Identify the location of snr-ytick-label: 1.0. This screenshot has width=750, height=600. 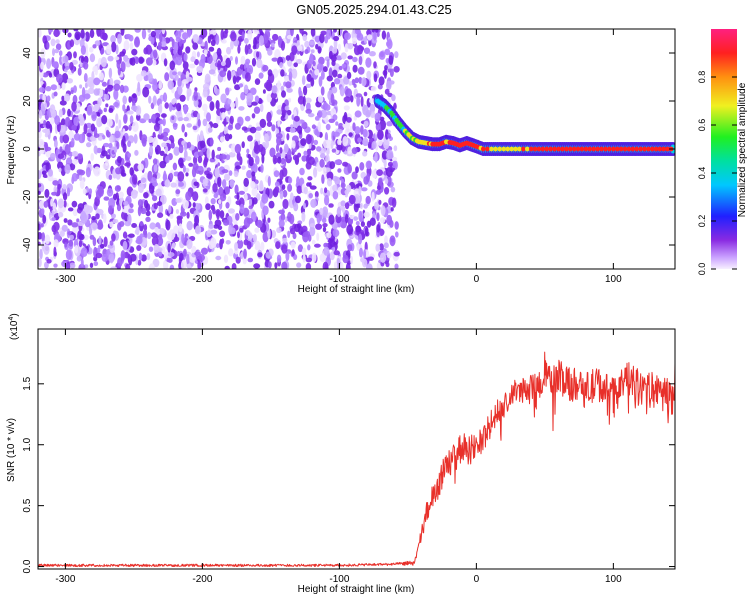
(27, 444).